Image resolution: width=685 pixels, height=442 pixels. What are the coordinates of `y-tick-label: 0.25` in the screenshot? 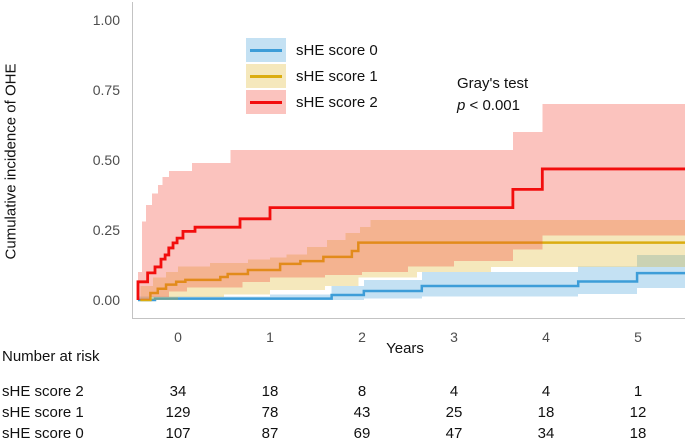 It's located at (102, 230).